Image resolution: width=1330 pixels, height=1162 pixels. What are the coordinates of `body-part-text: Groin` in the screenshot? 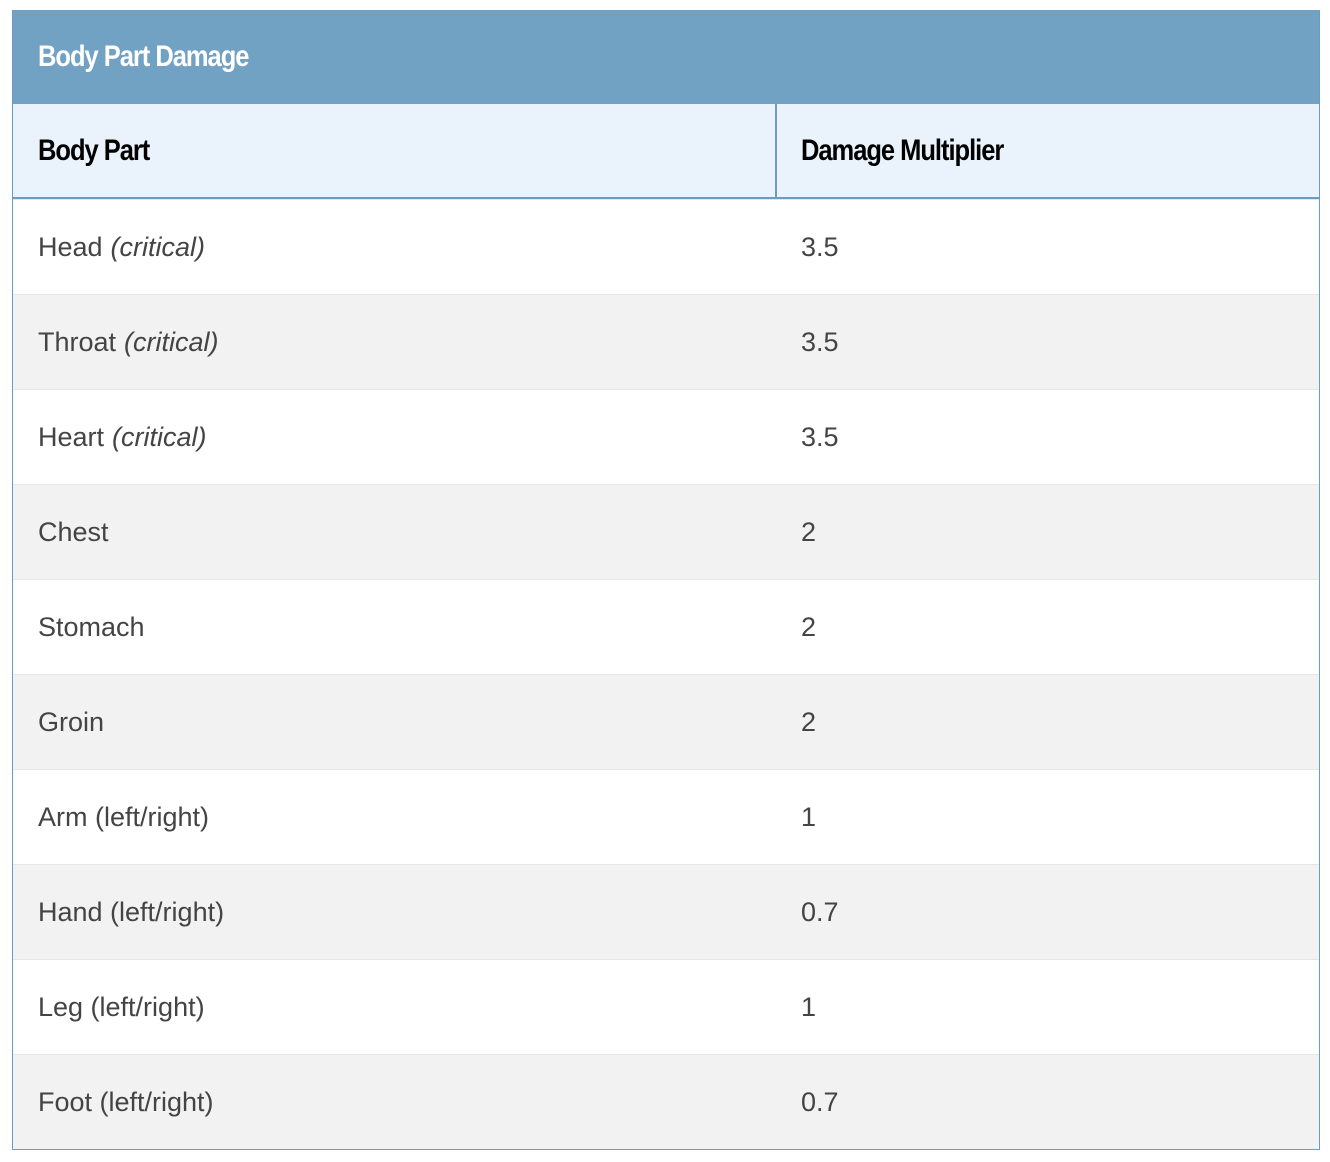 It's located at (71, 722).